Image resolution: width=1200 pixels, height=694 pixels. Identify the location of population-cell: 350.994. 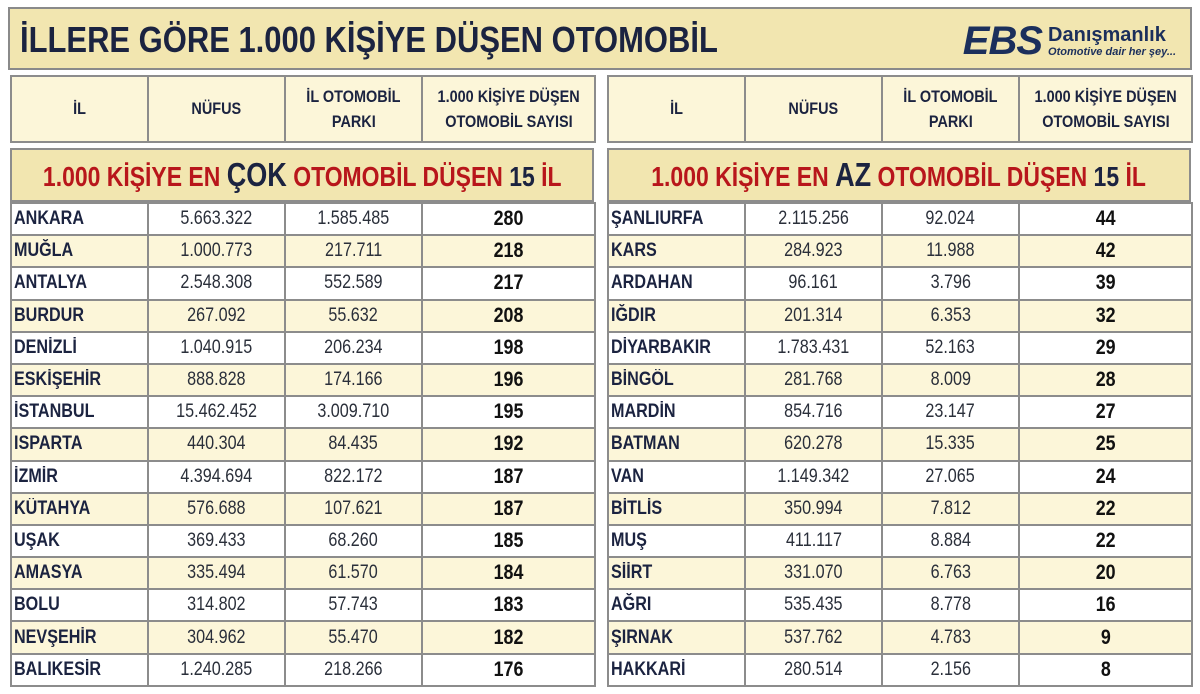
(813, 508).